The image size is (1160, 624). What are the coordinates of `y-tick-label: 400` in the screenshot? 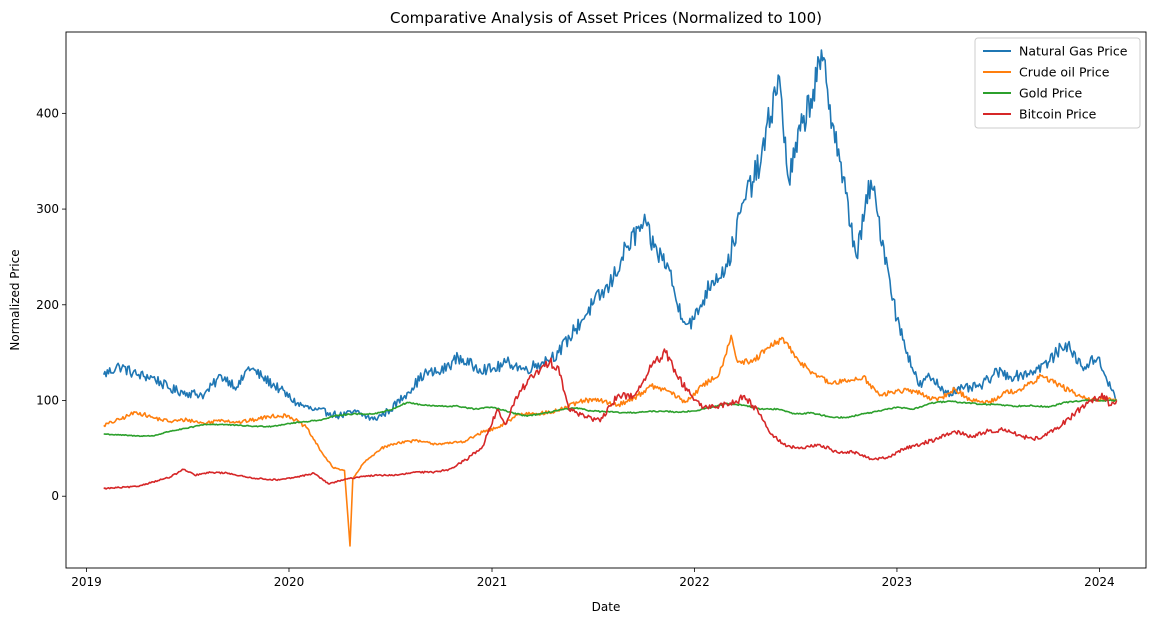 It's located at (47, 113).